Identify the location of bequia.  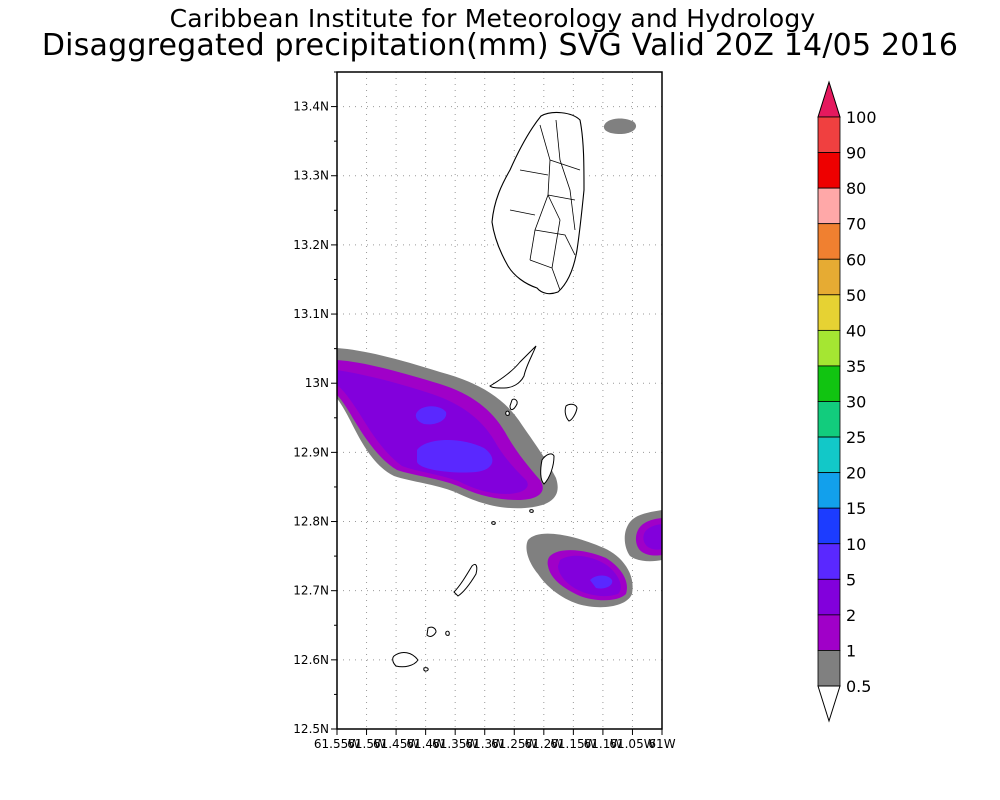
(513, 367).